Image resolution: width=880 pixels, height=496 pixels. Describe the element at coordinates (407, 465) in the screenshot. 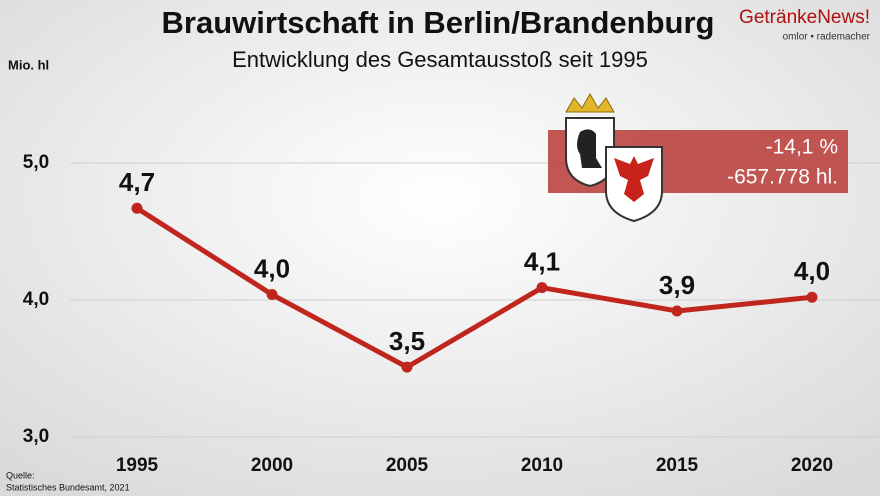

I see `x-tick-label: 2005` at that location.